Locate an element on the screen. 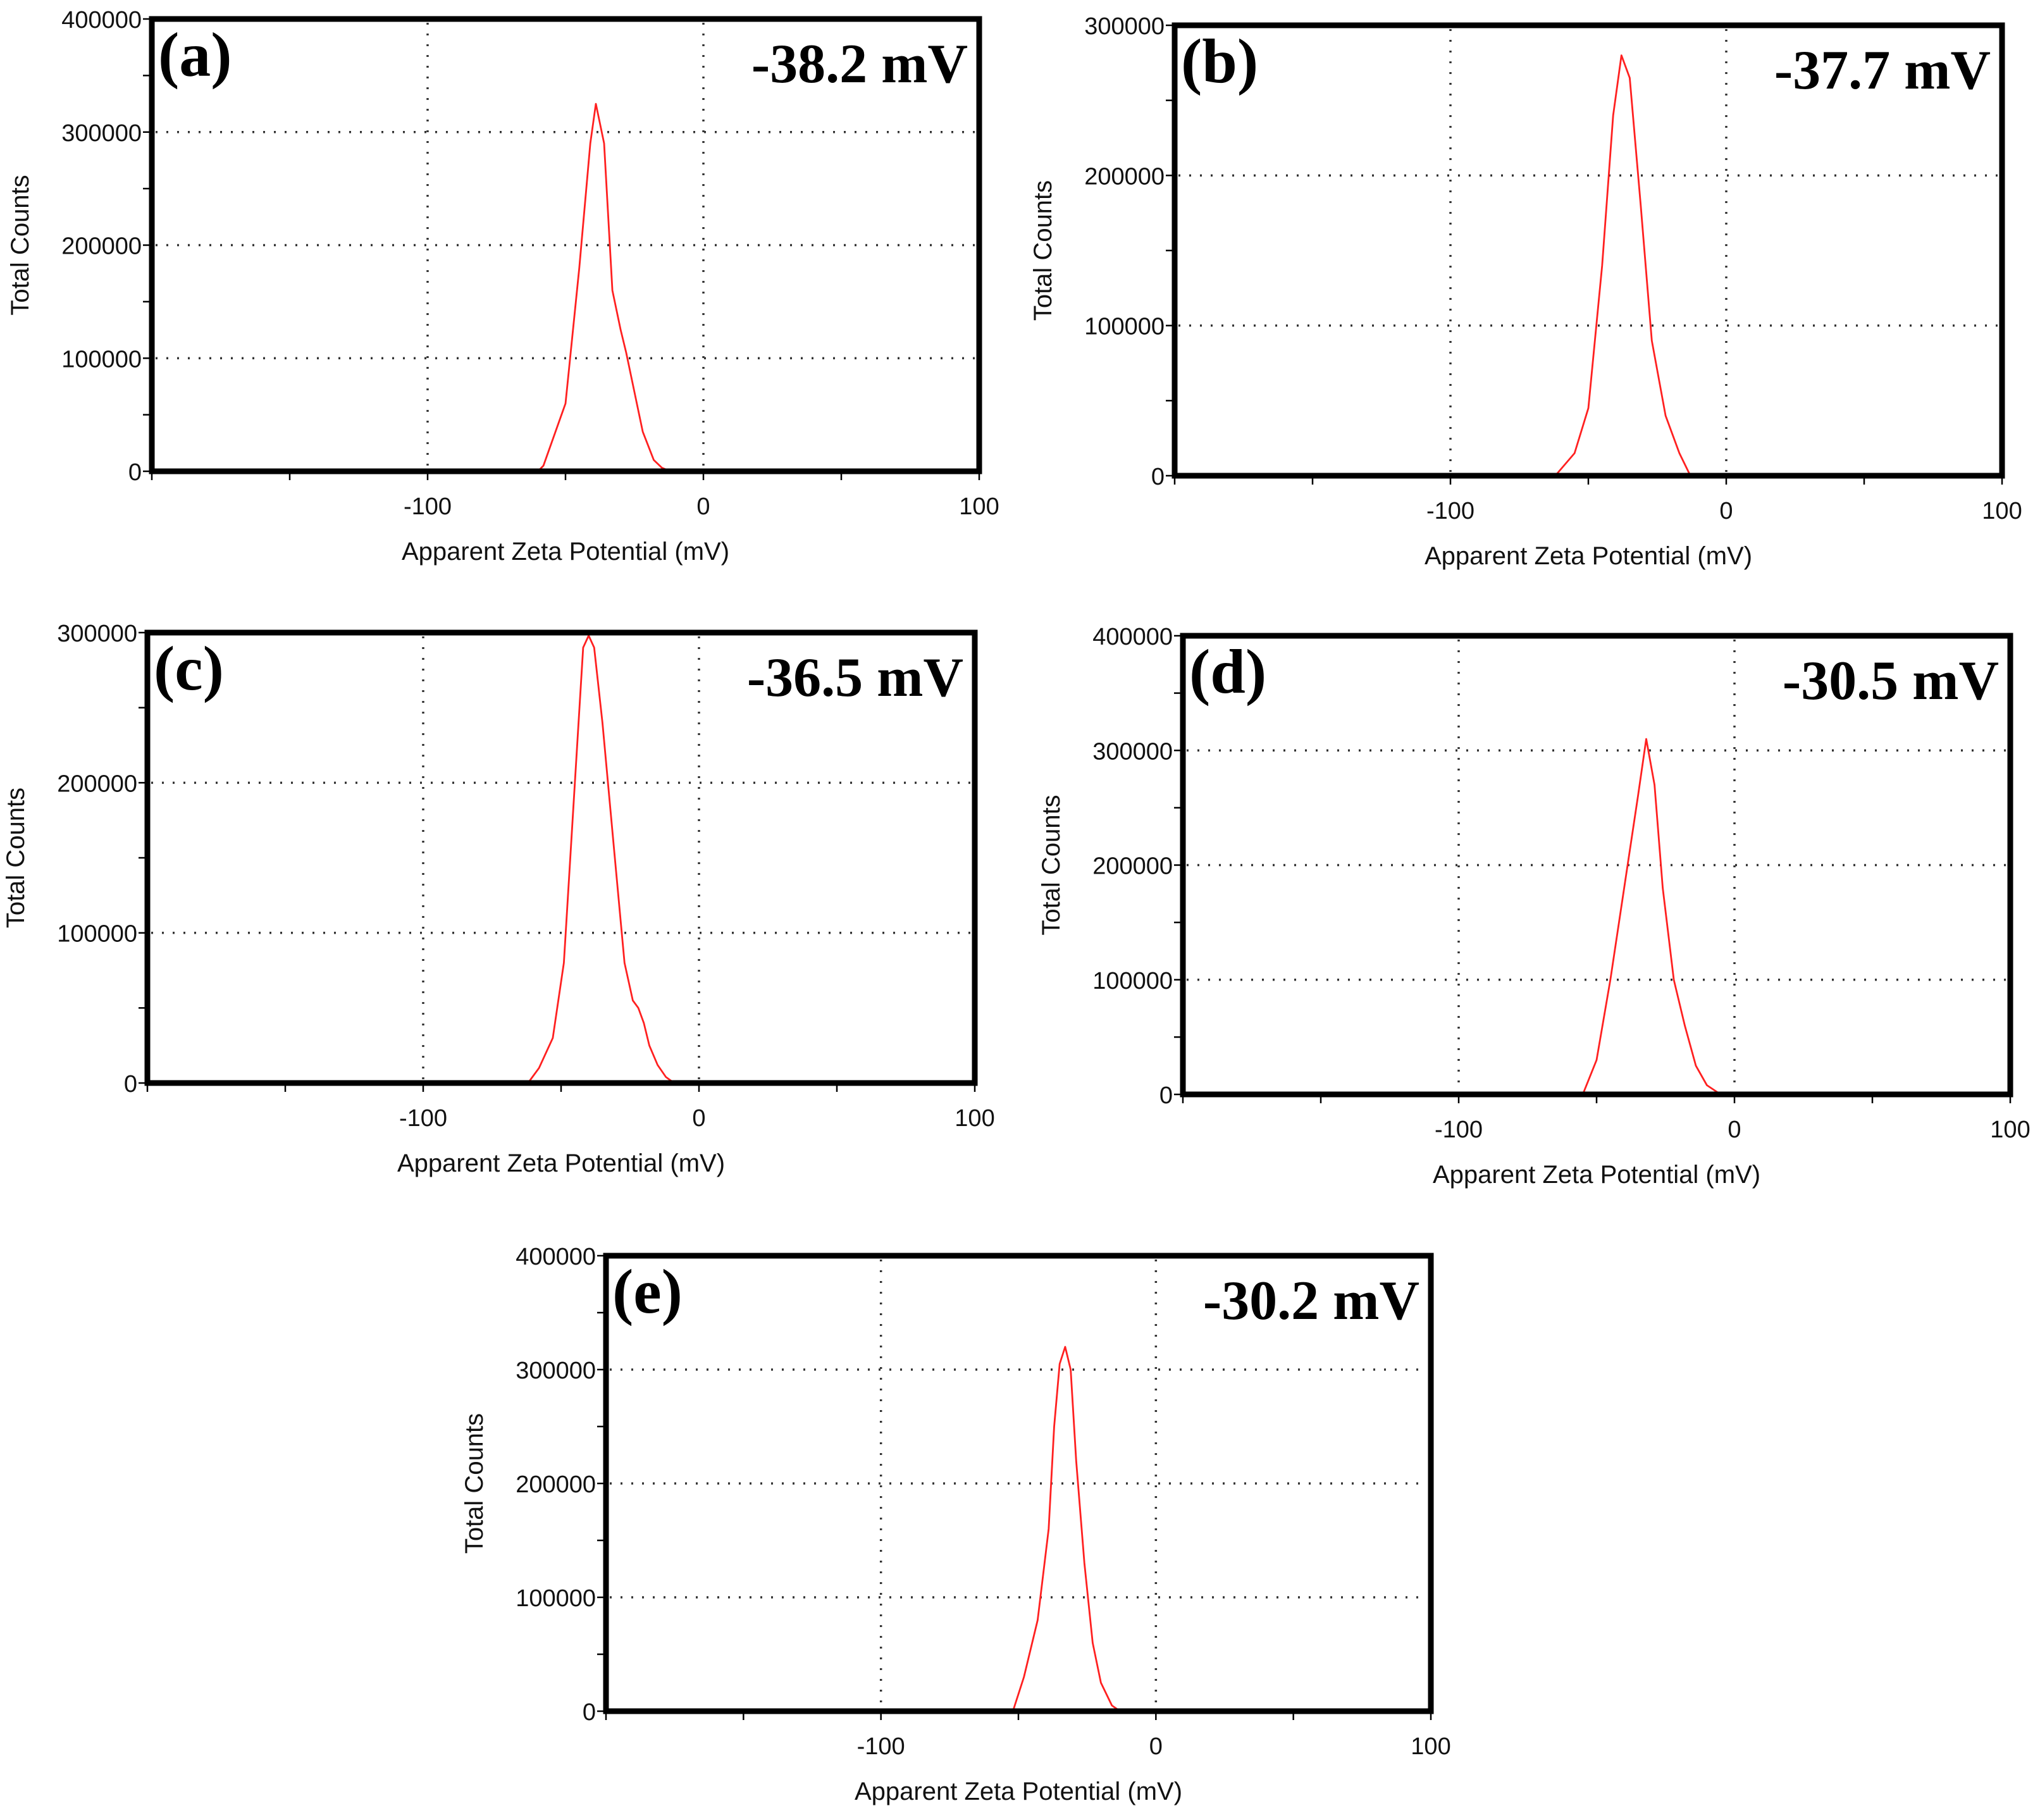 This screenshot has width=2040, height=1820. panel-label: (b) is located at coordinates (1219, 61).